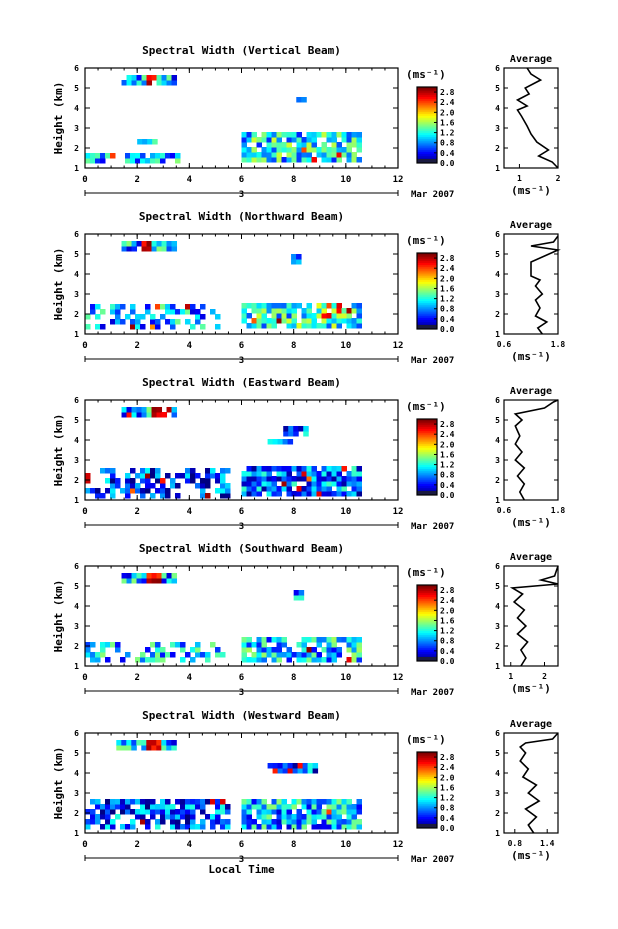  Describe the element at coordinates (447, 661) in the screenshot. I see `colorbar-label: 0.0` at that location.